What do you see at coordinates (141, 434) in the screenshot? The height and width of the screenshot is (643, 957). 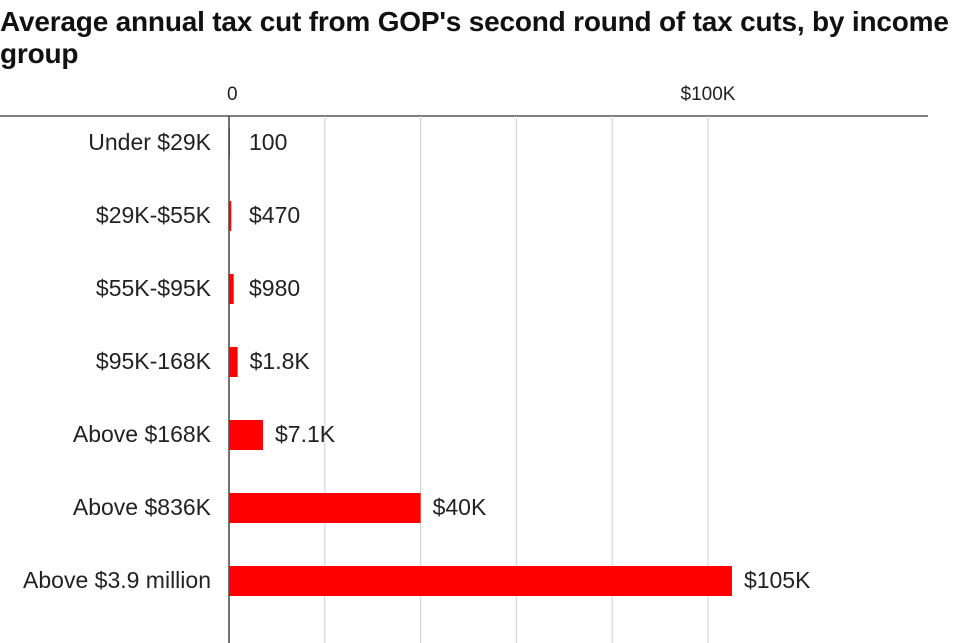 I see `category-label: Above $168K` at bounding box center [141, 434].